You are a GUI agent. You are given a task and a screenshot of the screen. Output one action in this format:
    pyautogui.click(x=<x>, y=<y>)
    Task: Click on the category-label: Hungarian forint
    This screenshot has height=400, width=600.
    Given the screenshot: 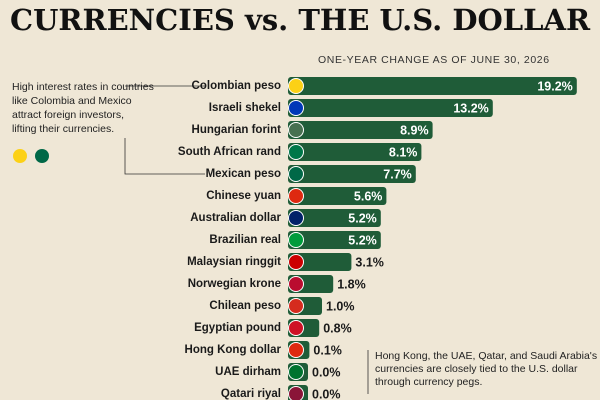 What is the action you would take?
    pyautogui.click(x=237, y=130)
    